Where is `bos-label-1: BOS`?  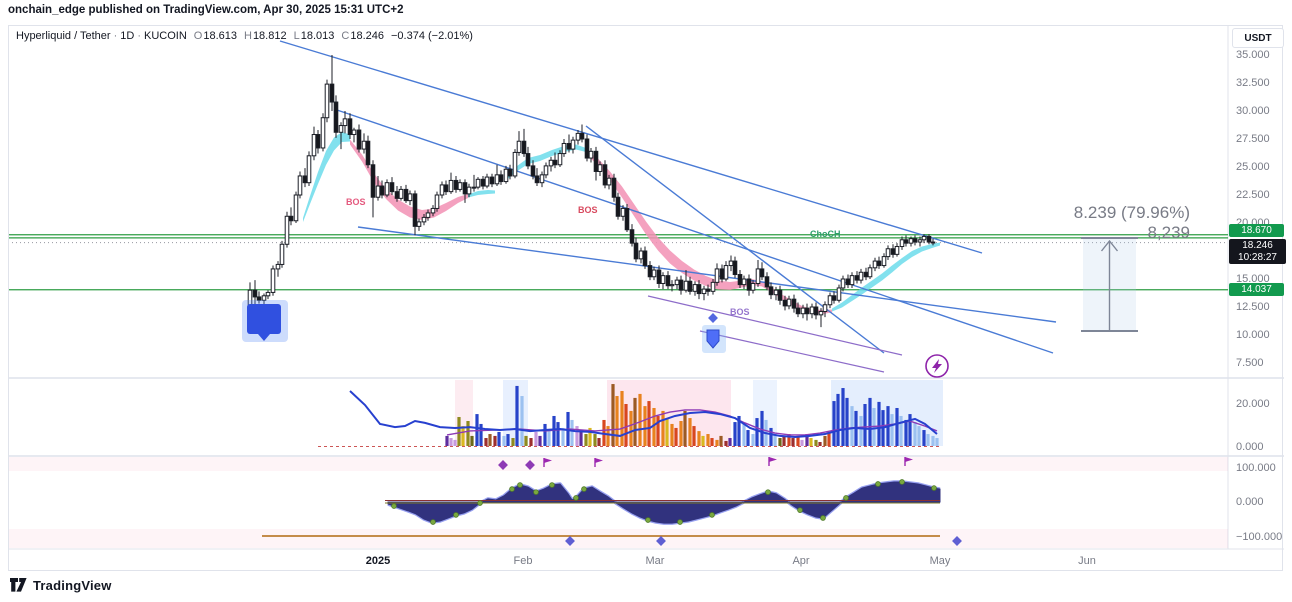
bos-label-1: BOS is located at coordinates (356, 202).